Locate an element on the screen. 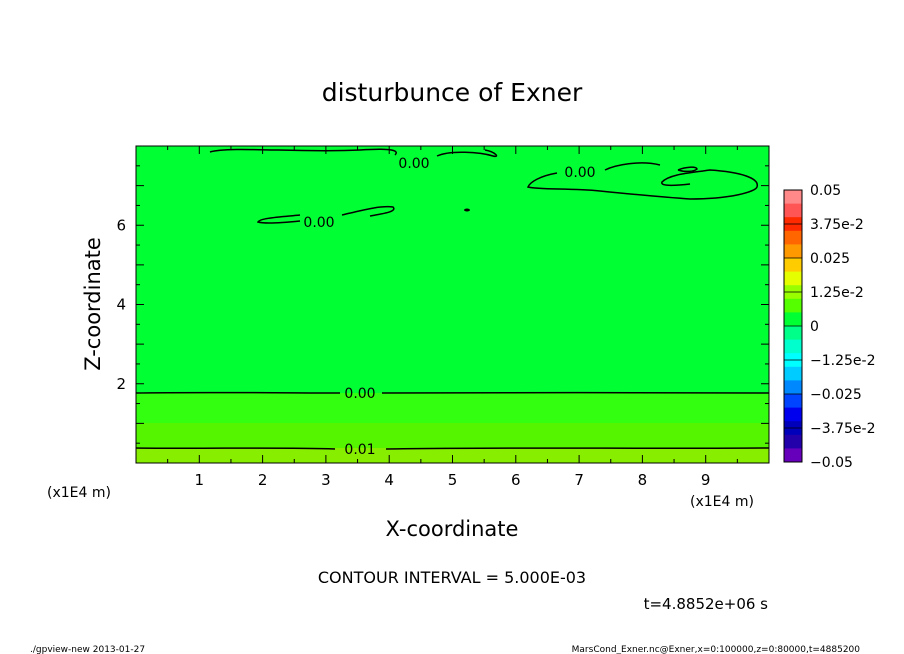 The width and height of the screenshot is (904, 654). colorbar-label: 0 is located at coordinates (814, 327).